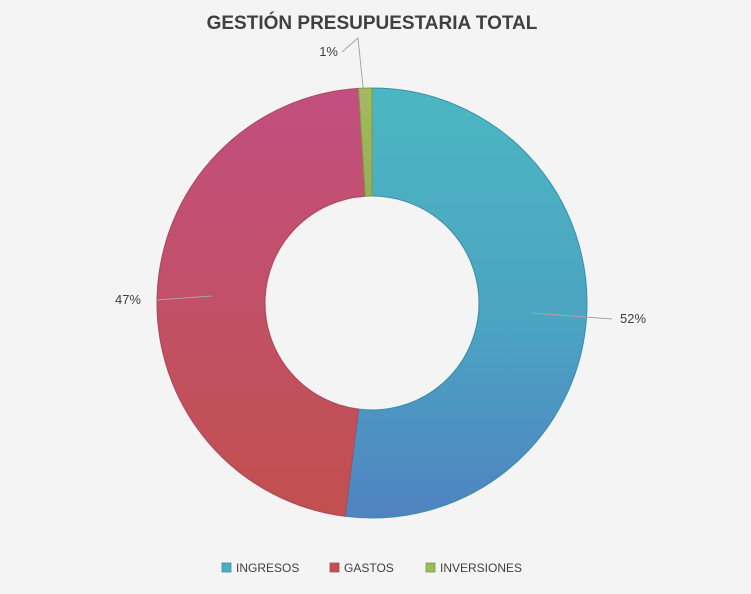 The width and height of the screenshot is (751, 594). What do you see at coordinates (184, 298) in the screenshot?
I see `leader-line-gastos` at bounding box center [184, 298].